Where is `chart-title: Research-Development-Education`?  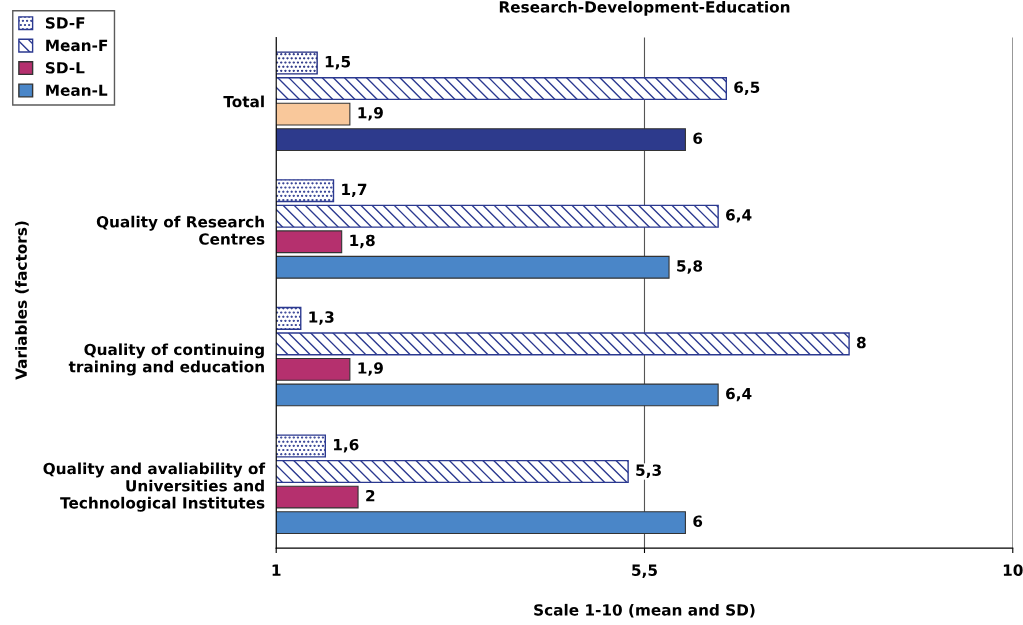
chart-title: Research-Development-Education is located at coordinates (644, 8).